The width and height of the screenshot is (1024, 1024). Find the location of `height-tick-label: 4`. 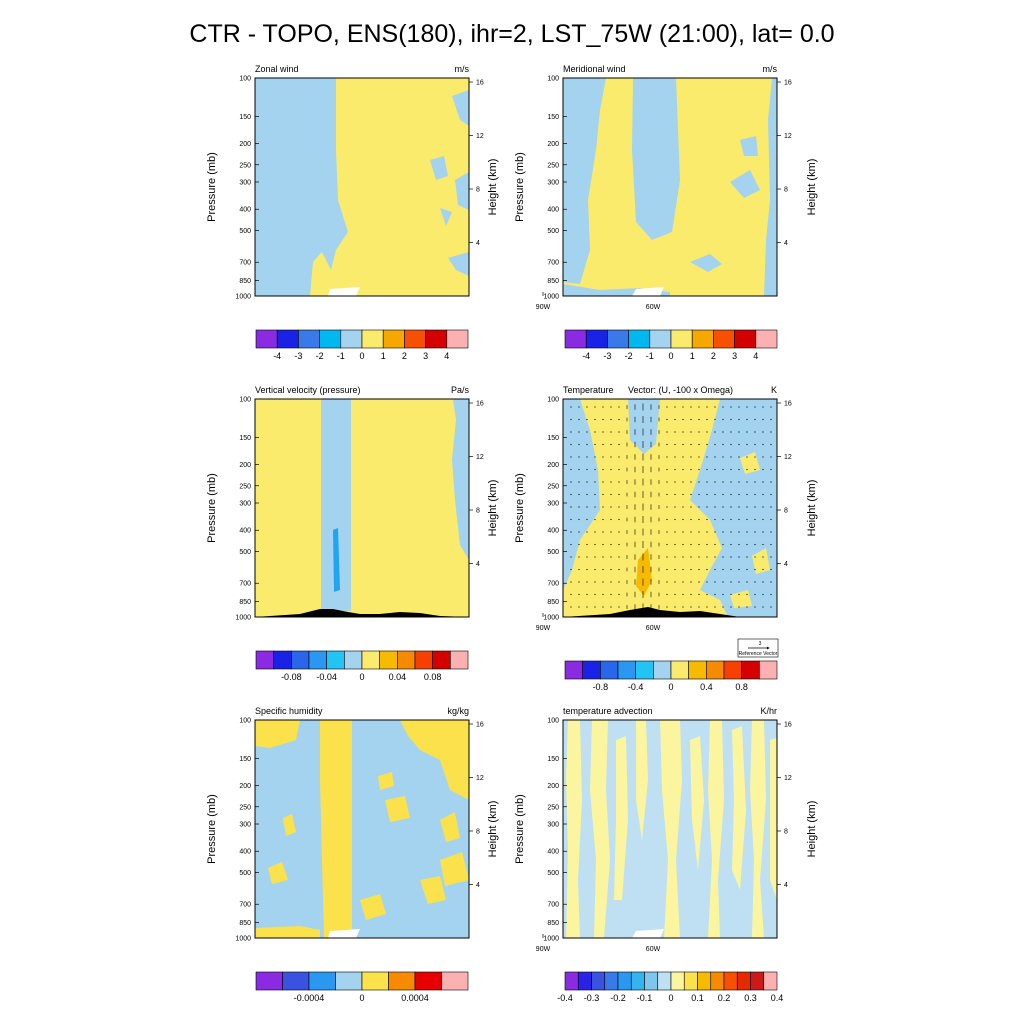

height-tick-label: 4 is located at coordinates (786, 564).